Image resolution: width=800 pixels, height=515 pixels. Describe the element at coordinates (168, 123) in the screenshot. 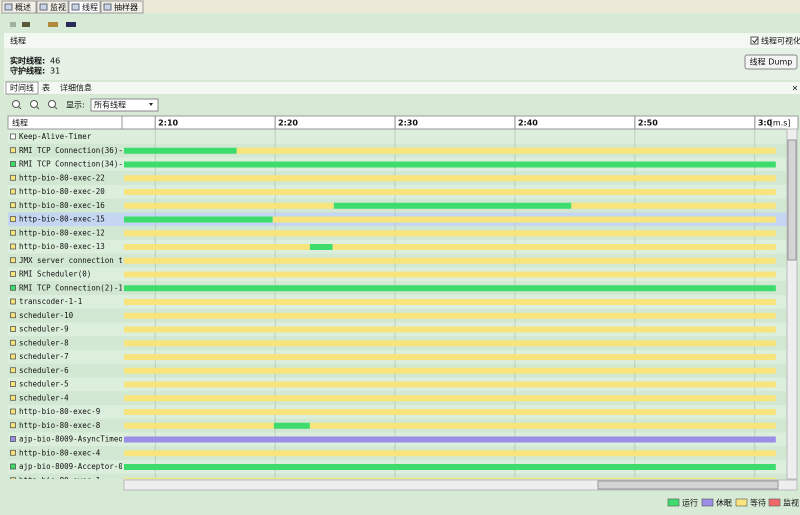

I see `tick-label: 2:10` at that location.